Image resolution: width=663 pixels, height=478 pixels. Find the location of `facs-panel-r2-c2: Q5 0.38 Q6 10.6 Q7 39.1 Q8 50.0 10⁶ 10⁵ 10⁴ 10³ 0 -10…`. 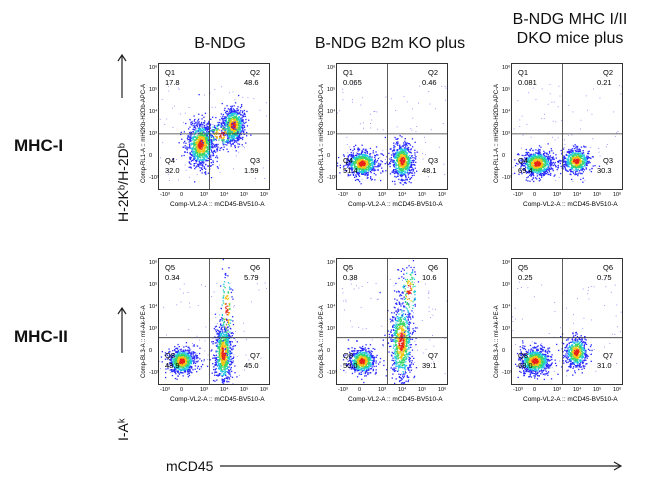

facs-panel-r2-c2: Q5 0.38 Q6 10.6 Q7 39.1 Q8 50.0 10⁶ 10⁵ 10⁴ 10³ 0 -10… is located at coordinates (383, 330).